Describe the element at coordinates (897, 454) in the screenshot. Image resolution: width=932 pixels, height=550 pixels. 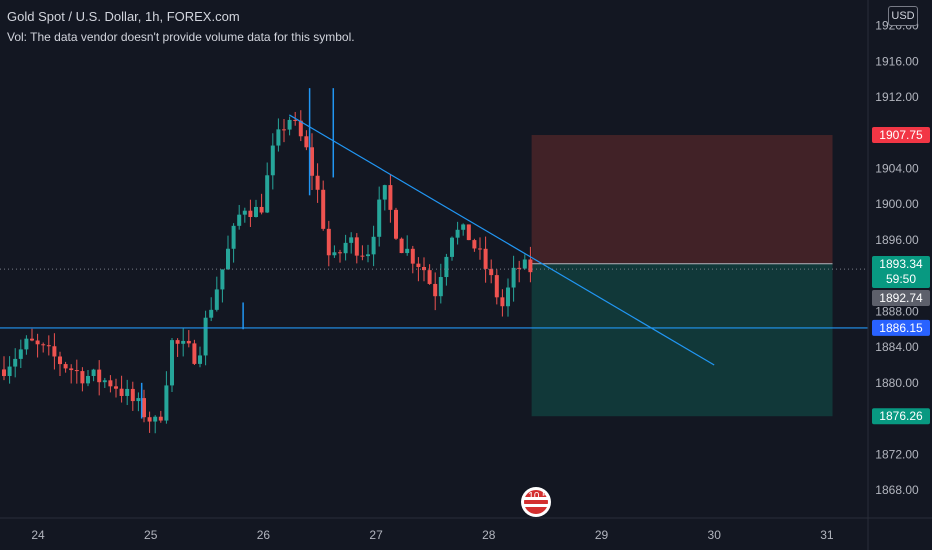
I see `y-tick-label: 1872.00` at that location.